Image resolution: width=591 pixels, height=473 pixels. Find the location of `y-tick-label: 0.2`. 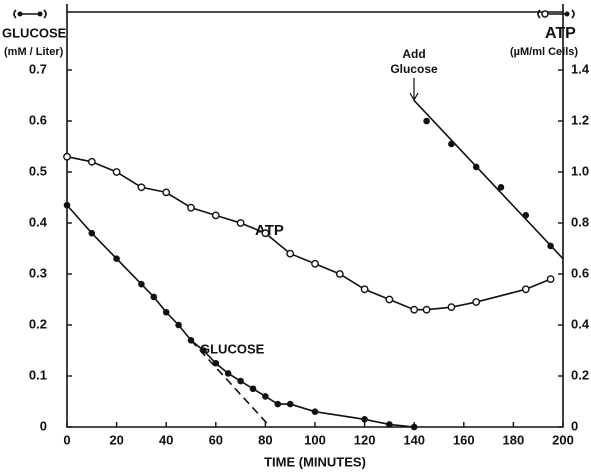

y-tick-label: 0.2 is located at coordinates (38, 323).